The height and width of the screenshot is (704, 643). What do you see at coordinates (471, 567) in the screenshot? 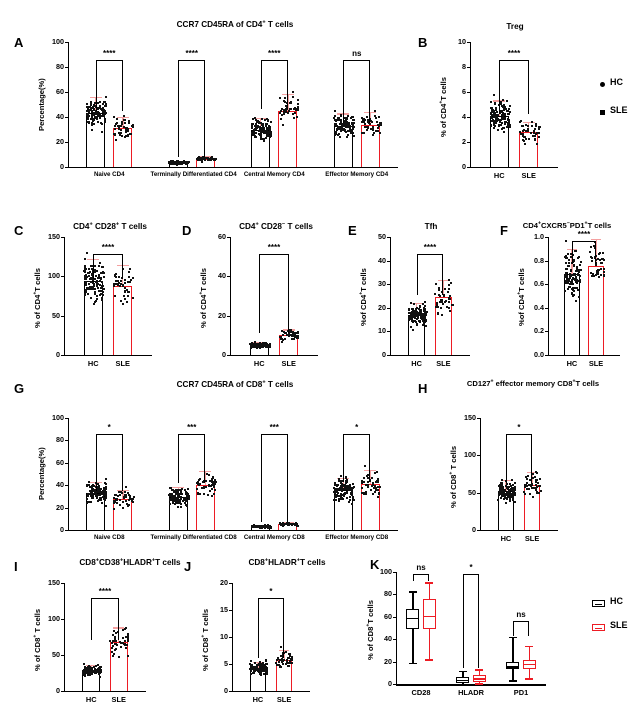
I see `sig-label-K-1: *` at bounding box center [471, 567].